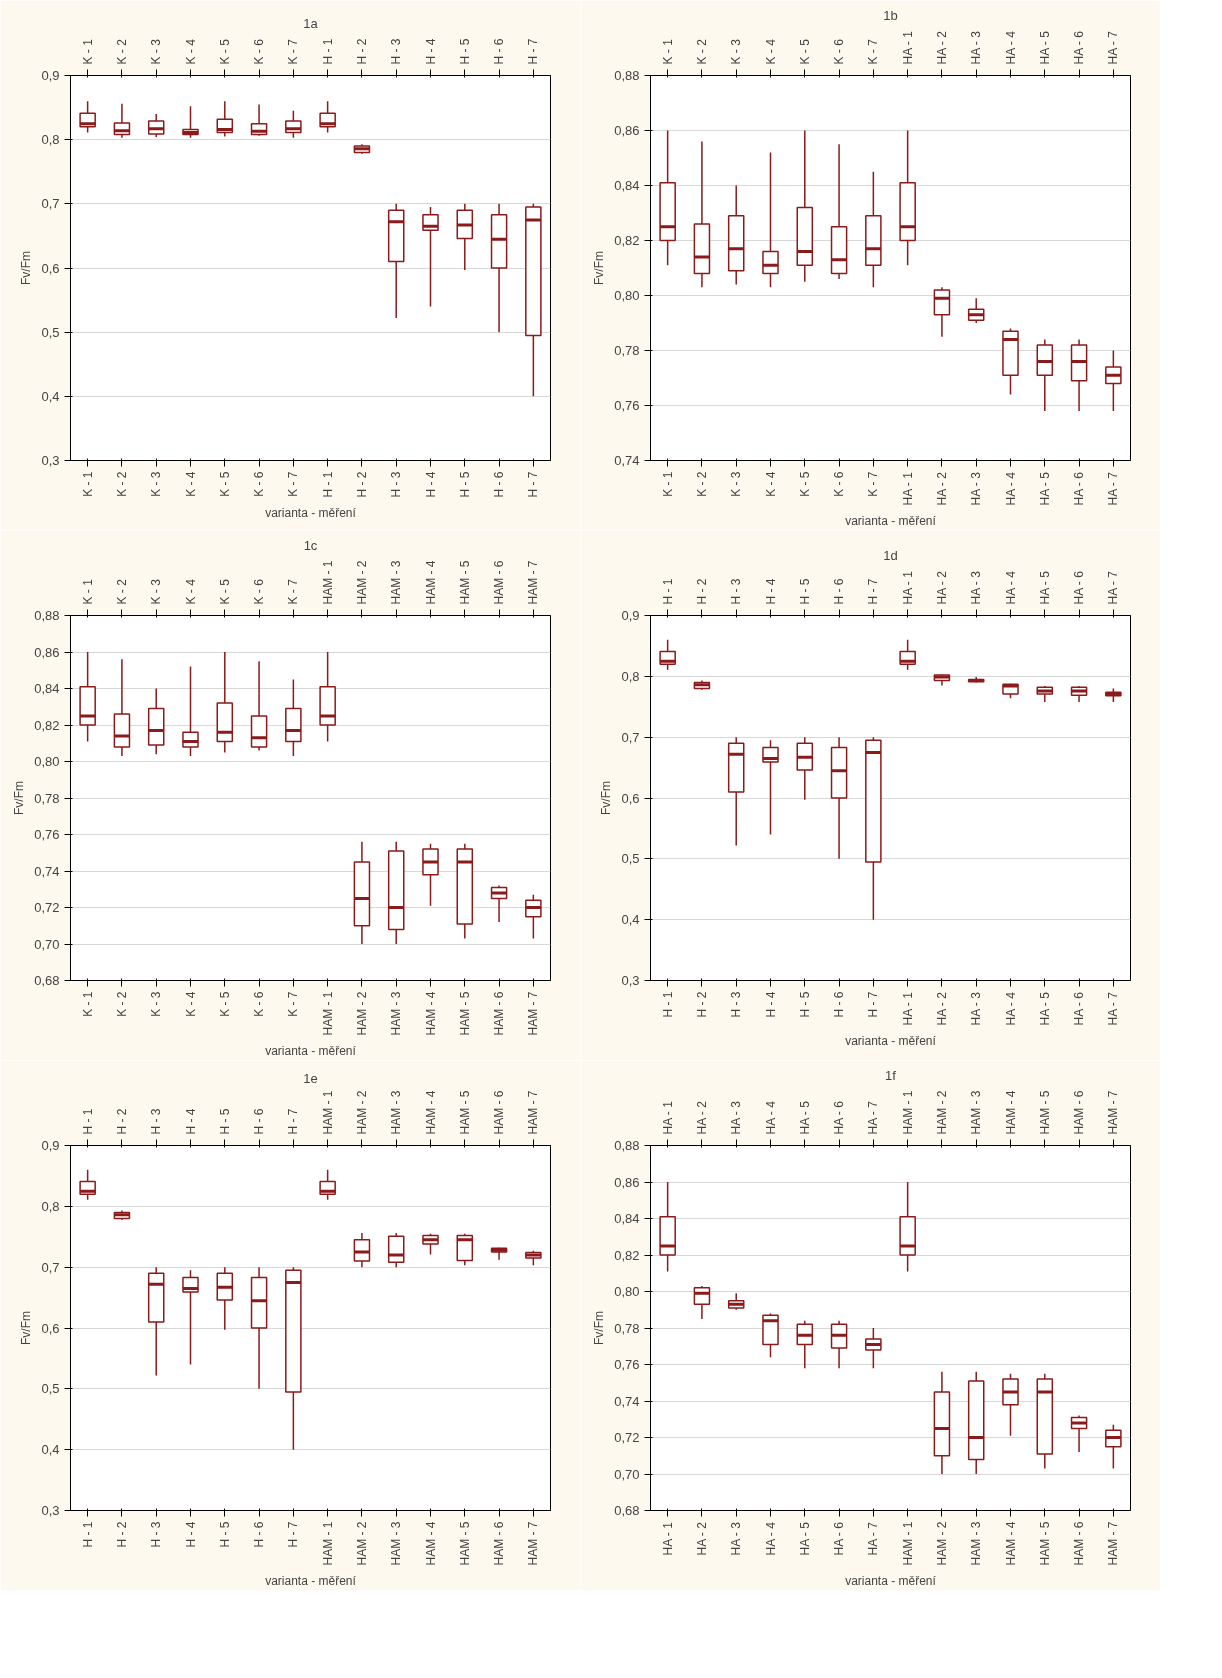 The height and width of the screenshot is (1678, 1222). What do you see at coordinates (627, 1510) in the screenshot?
I see `y-tick-label: 0,68` at bounding box center [627, 1510].